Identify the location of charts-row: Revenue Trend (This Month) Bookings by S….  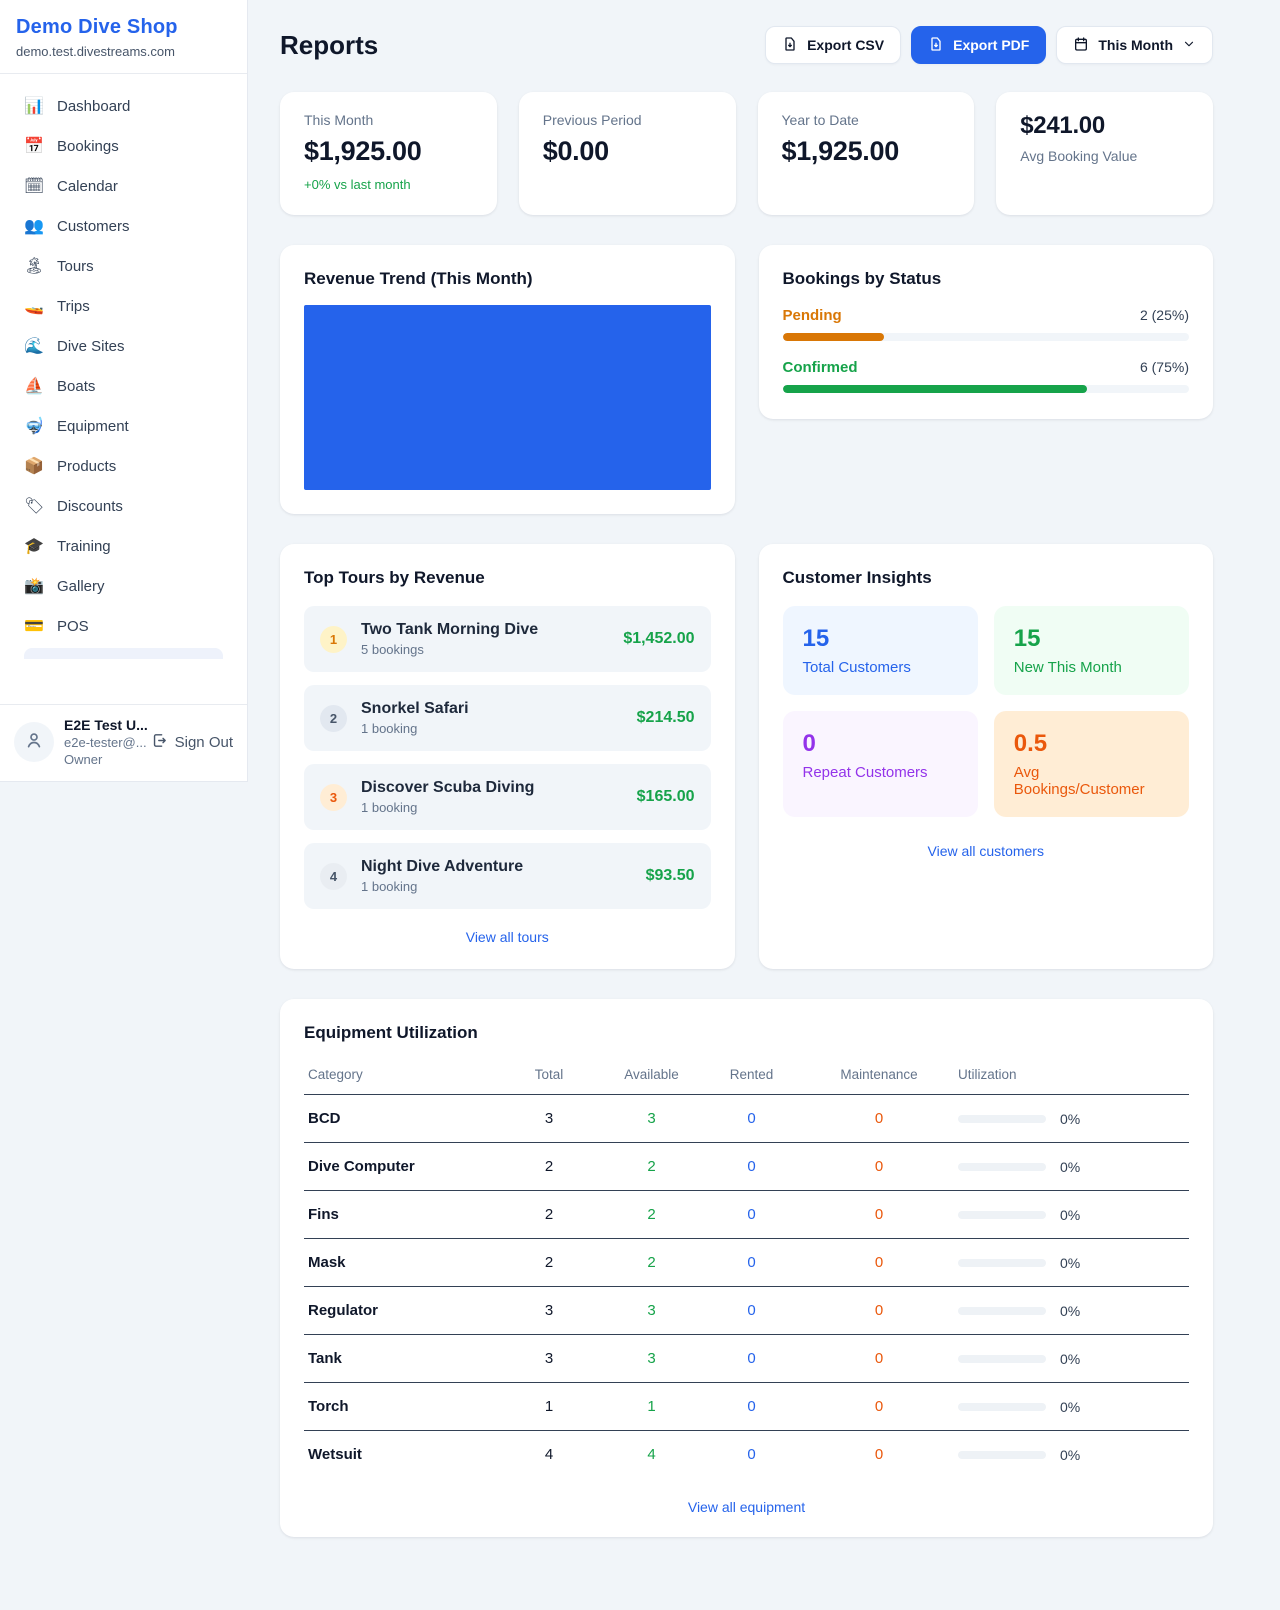
(746, 379).